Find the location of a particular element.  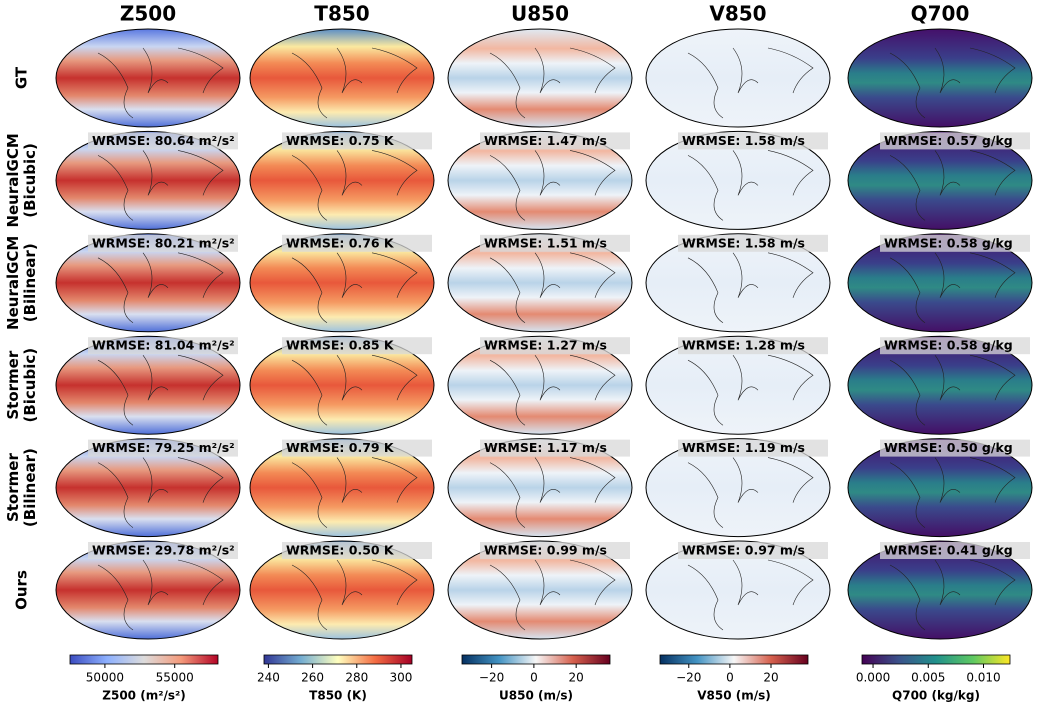

row-label: NeuralGCM (Bicubic) is located at coordinates (21, 180).